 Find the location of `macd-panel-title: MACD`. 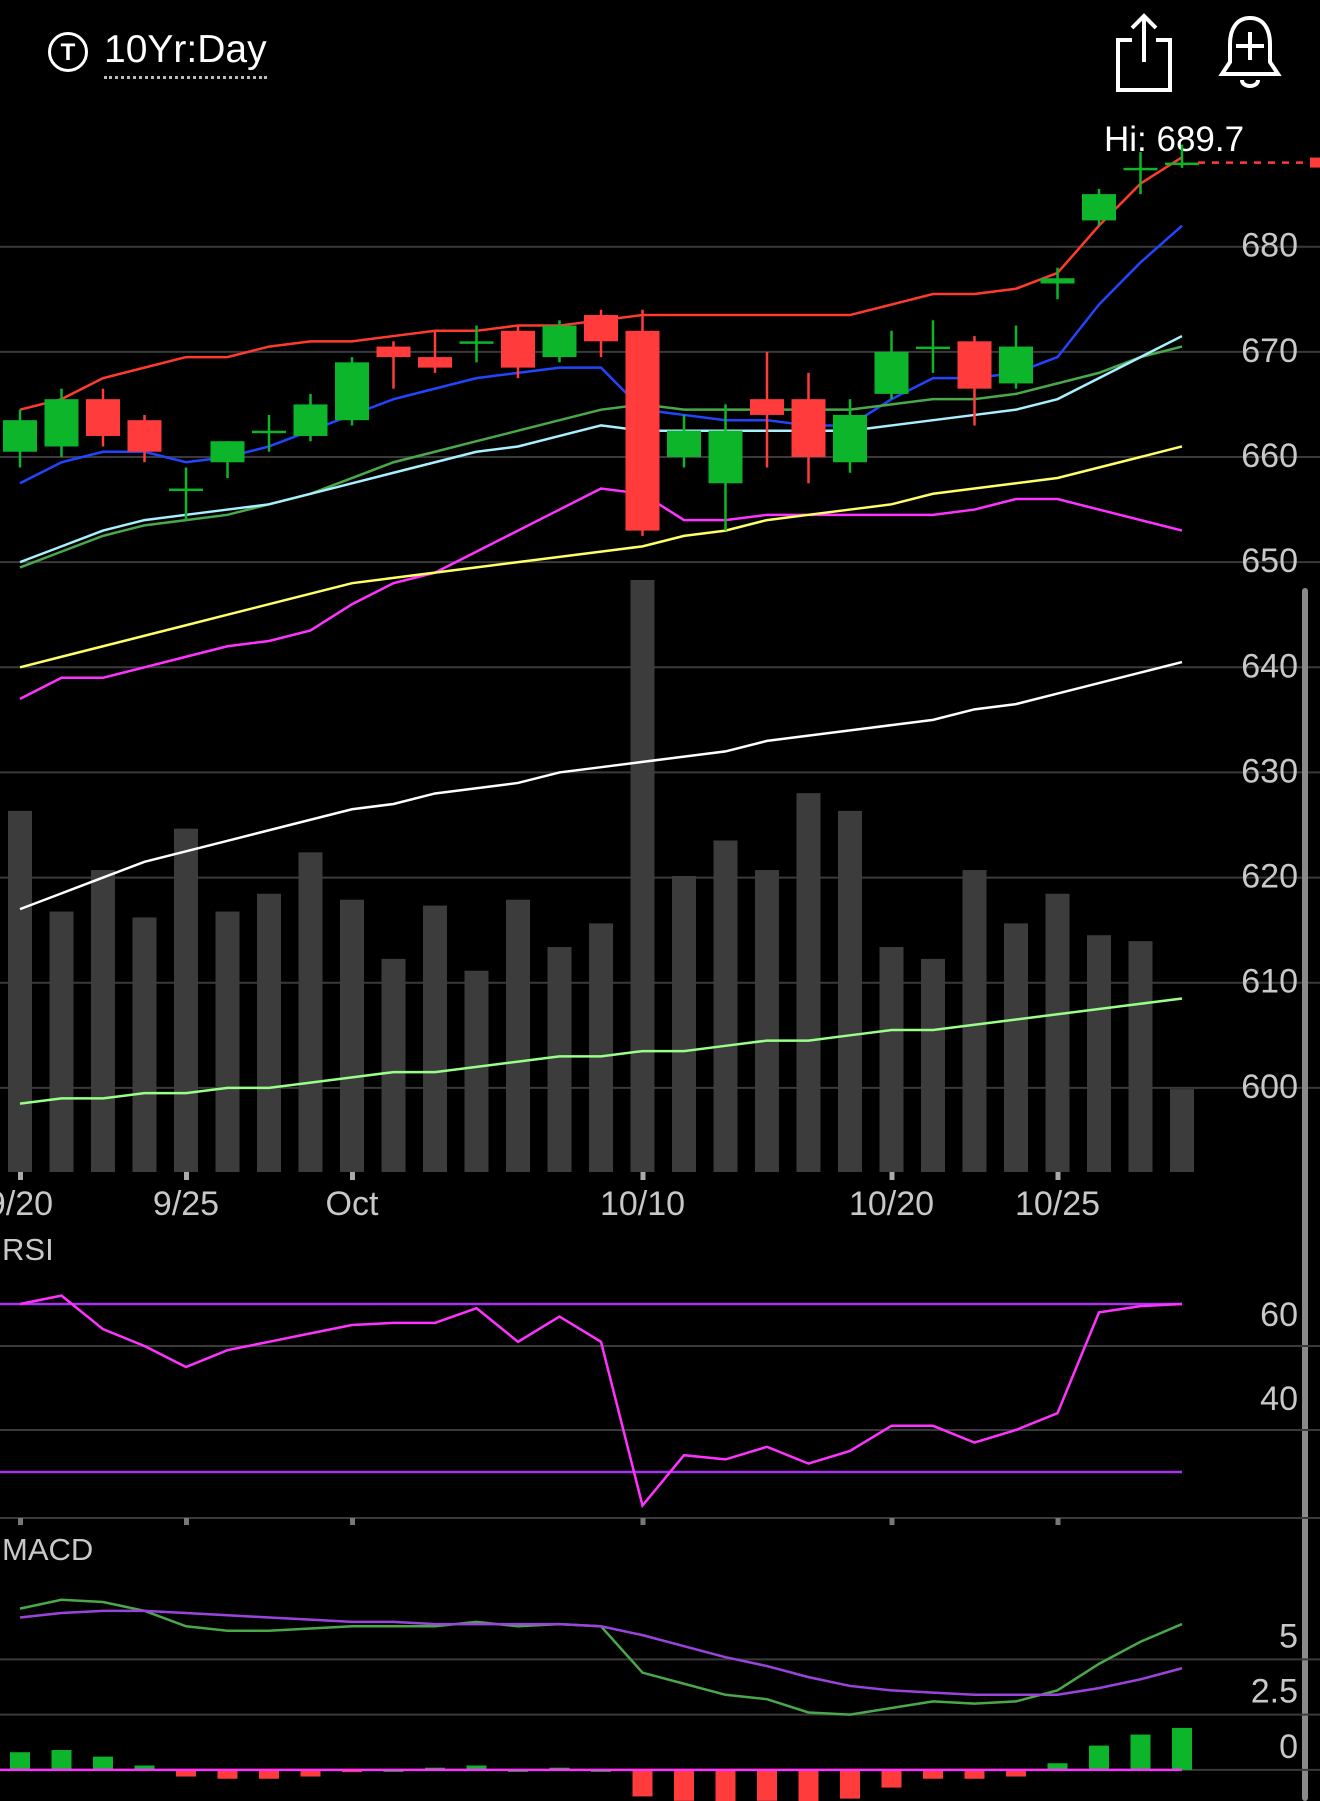

macd-panel-title: MACD is located at coordinates (47, 1549).